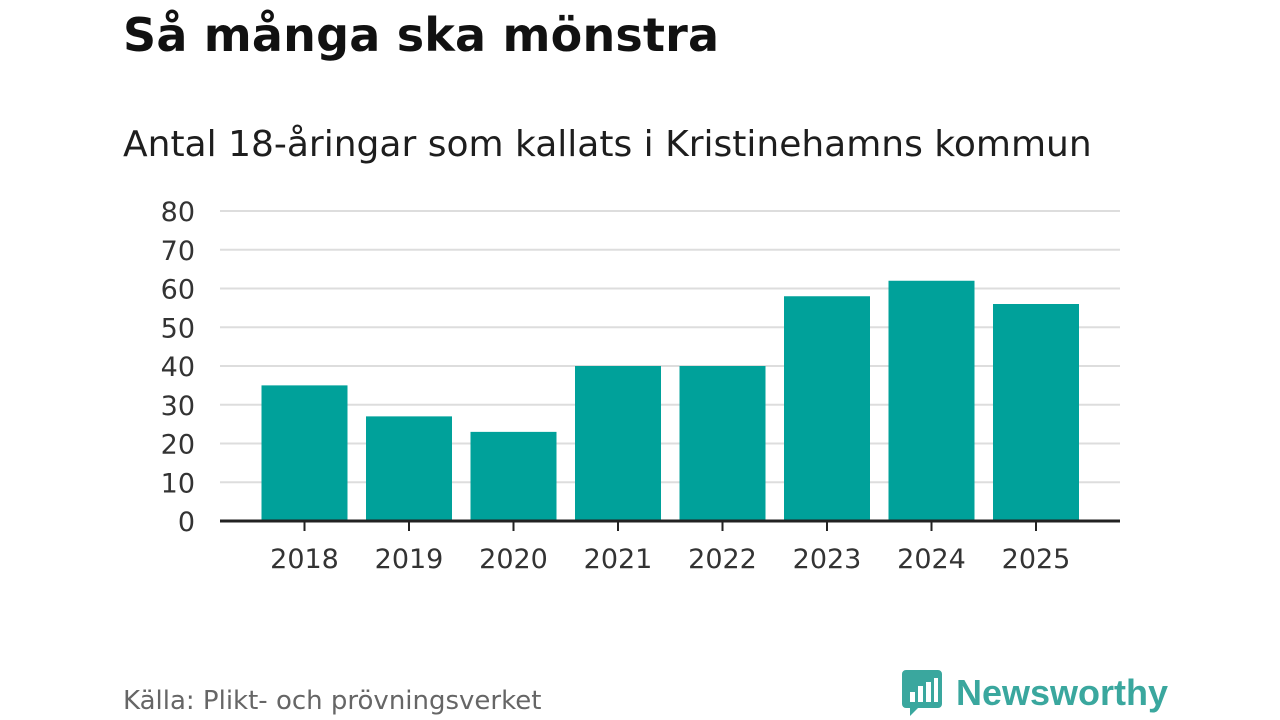 The image size is (1280, 720). What do you see at coordinates (304, 559) in the screenshot?
I see `x-tick-label: 2018` at bounding box center [304, 559].